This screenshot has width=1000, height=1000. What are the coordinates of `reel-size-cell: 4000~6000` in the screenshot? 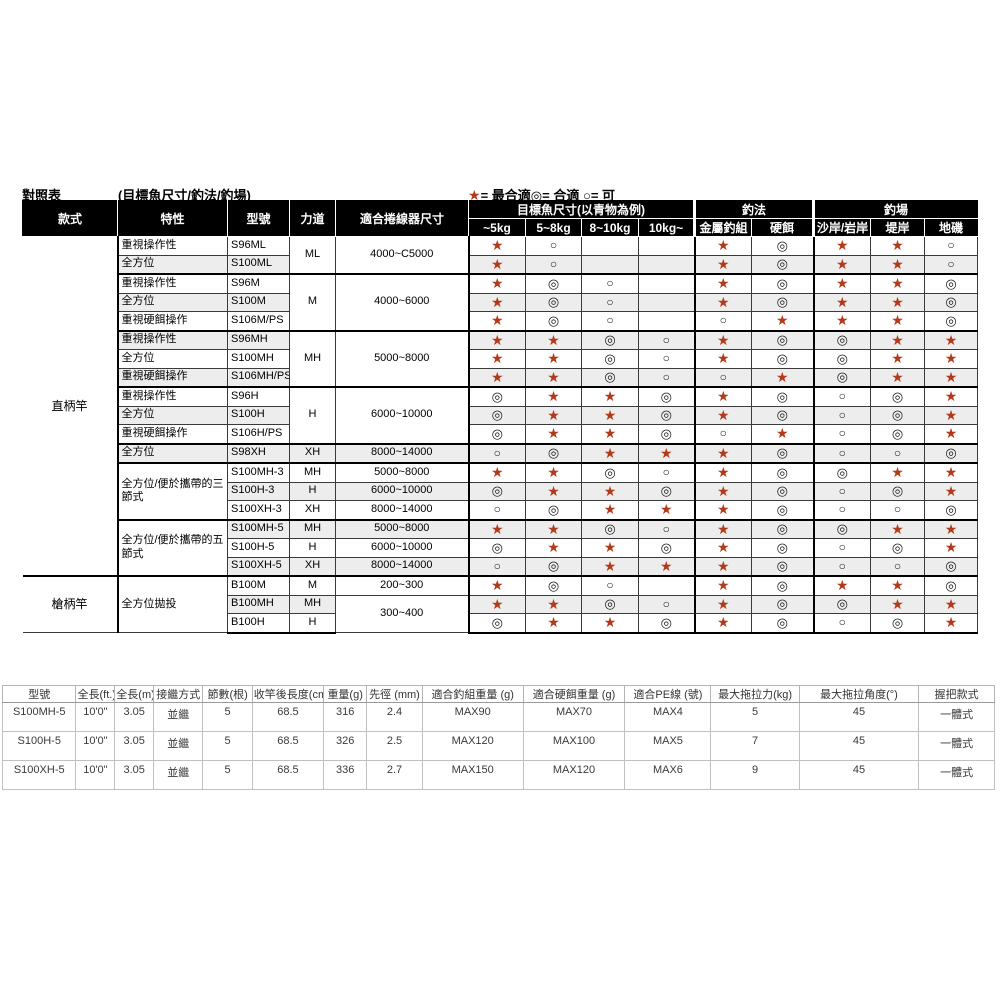 It's located at (402, 302).